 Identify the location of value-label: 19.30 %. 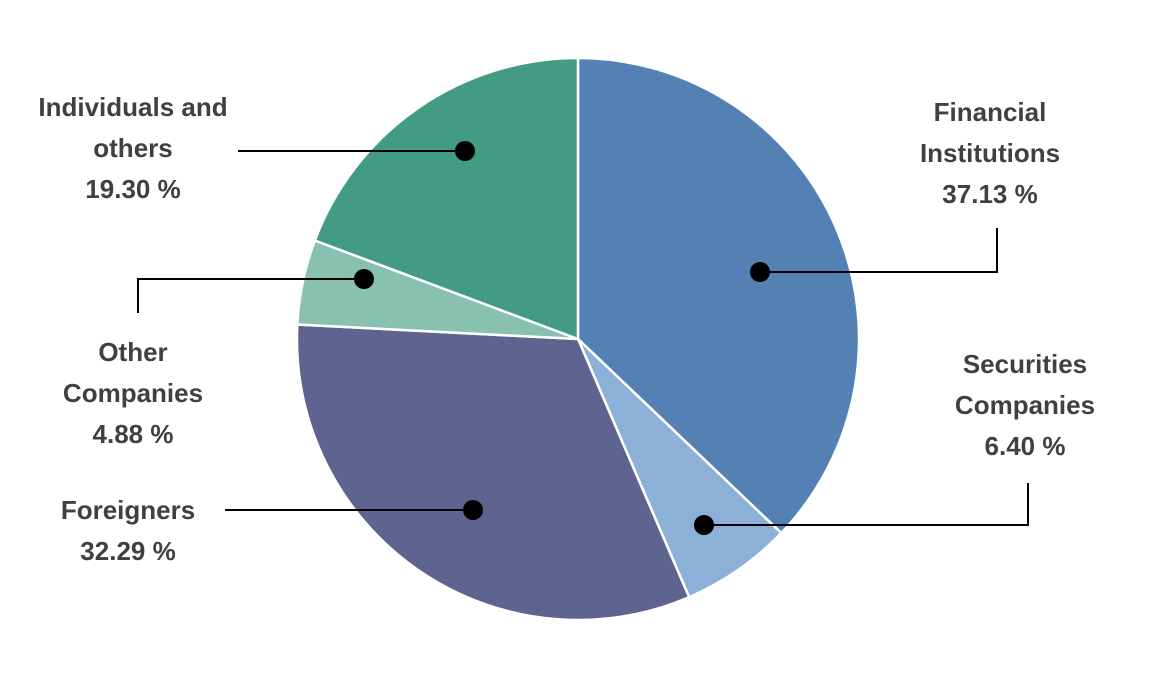
(133, 189).